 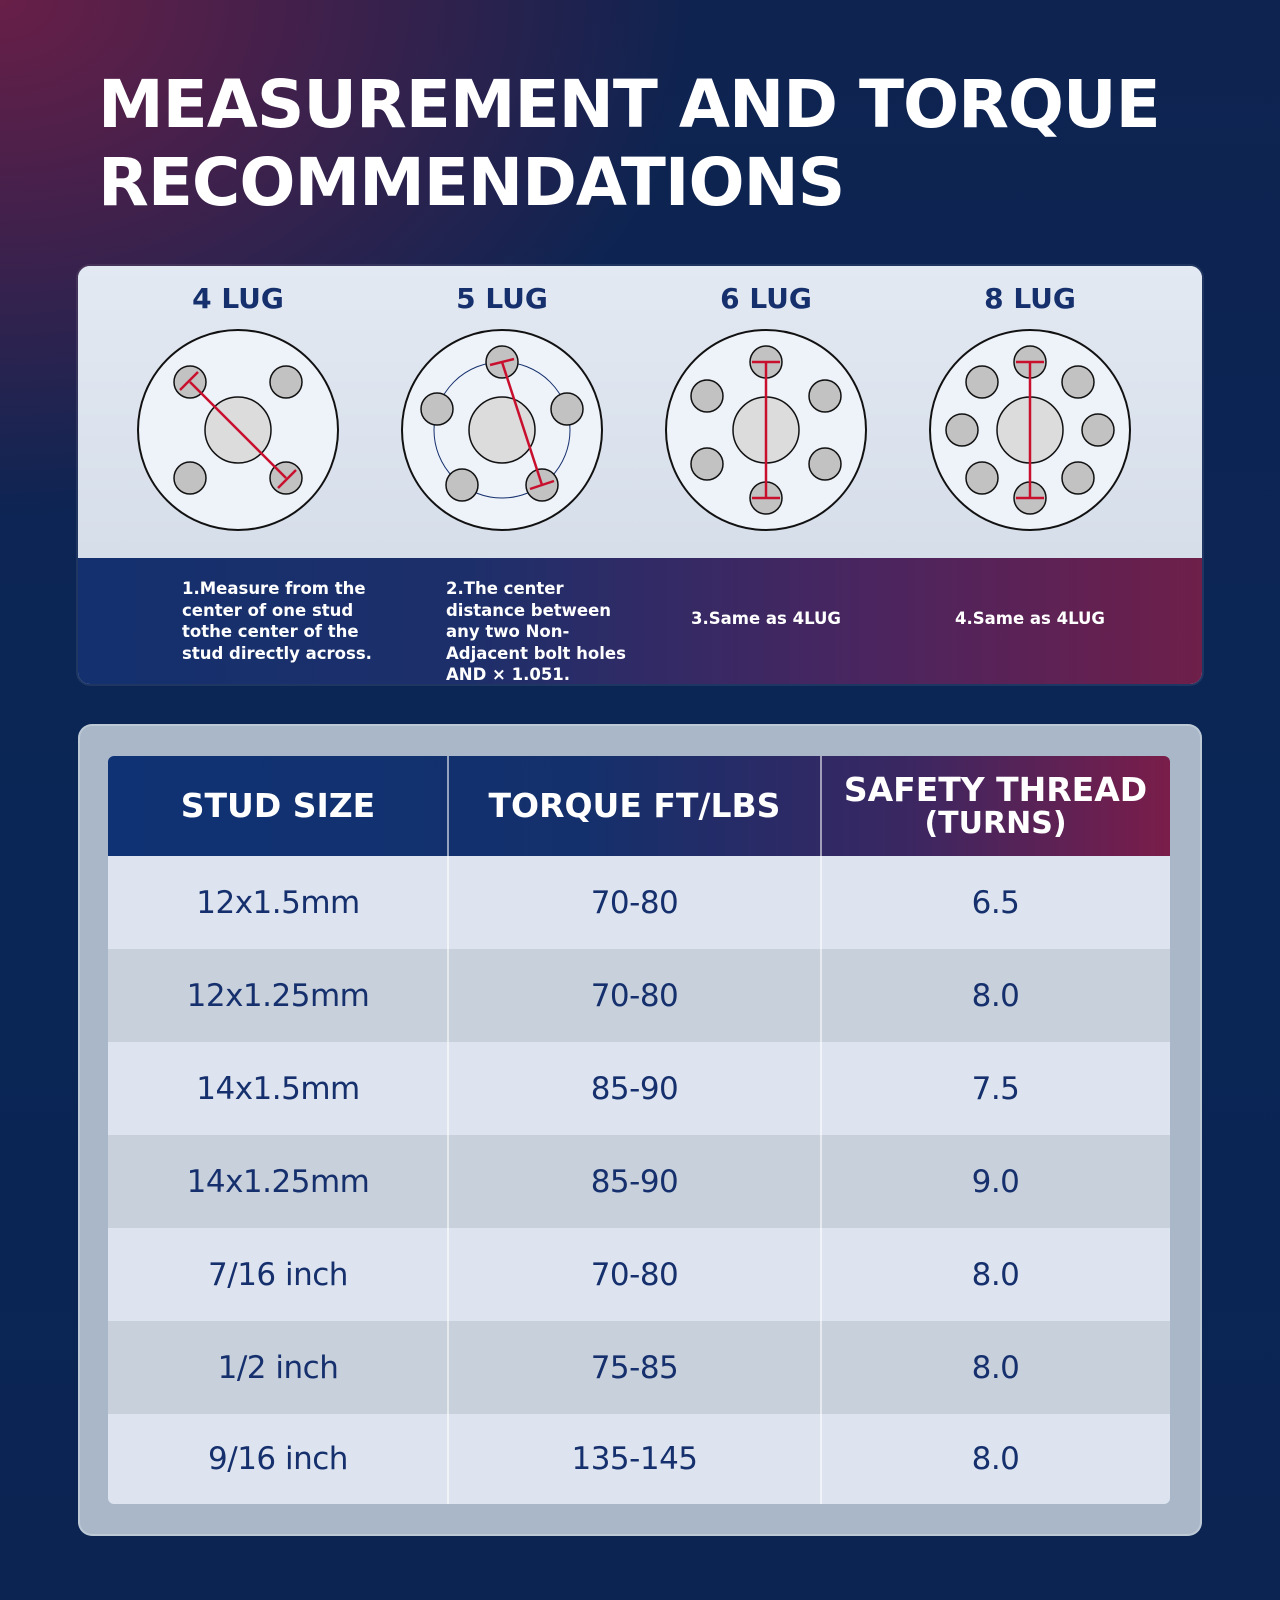 I want to click on header-safety-thread-line-1: SAFETY THREAD, so click(x=995, y=789).